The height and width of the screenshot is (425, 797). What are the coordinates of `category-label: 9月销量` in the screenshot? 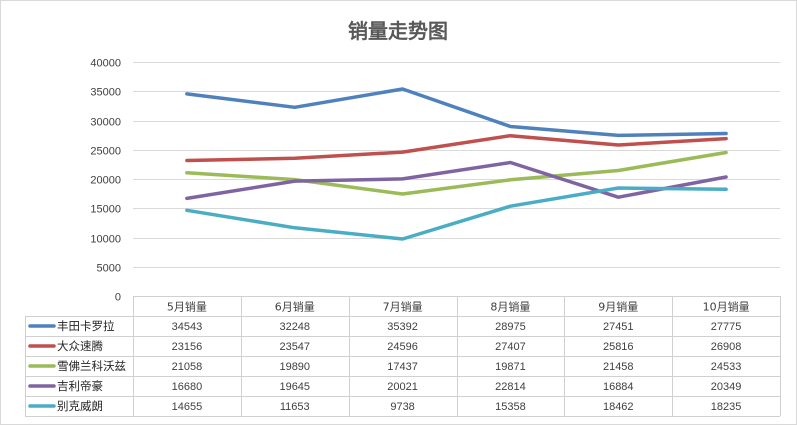 It's located at (618, 307).